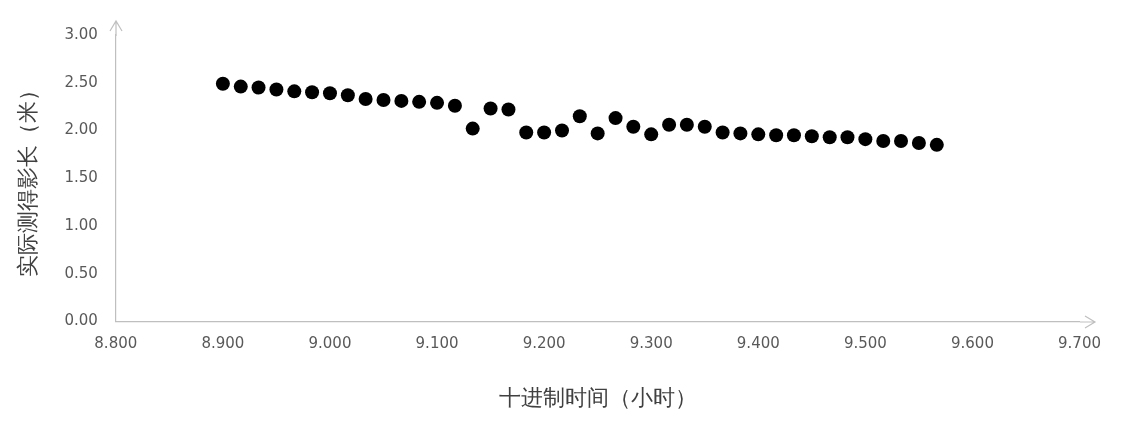 The height and width of the screenshot is (428, 1123). Describe the element at coordinates (1080, 343) in the screenshot. I see `x-tick-label: 9.700` at that location.